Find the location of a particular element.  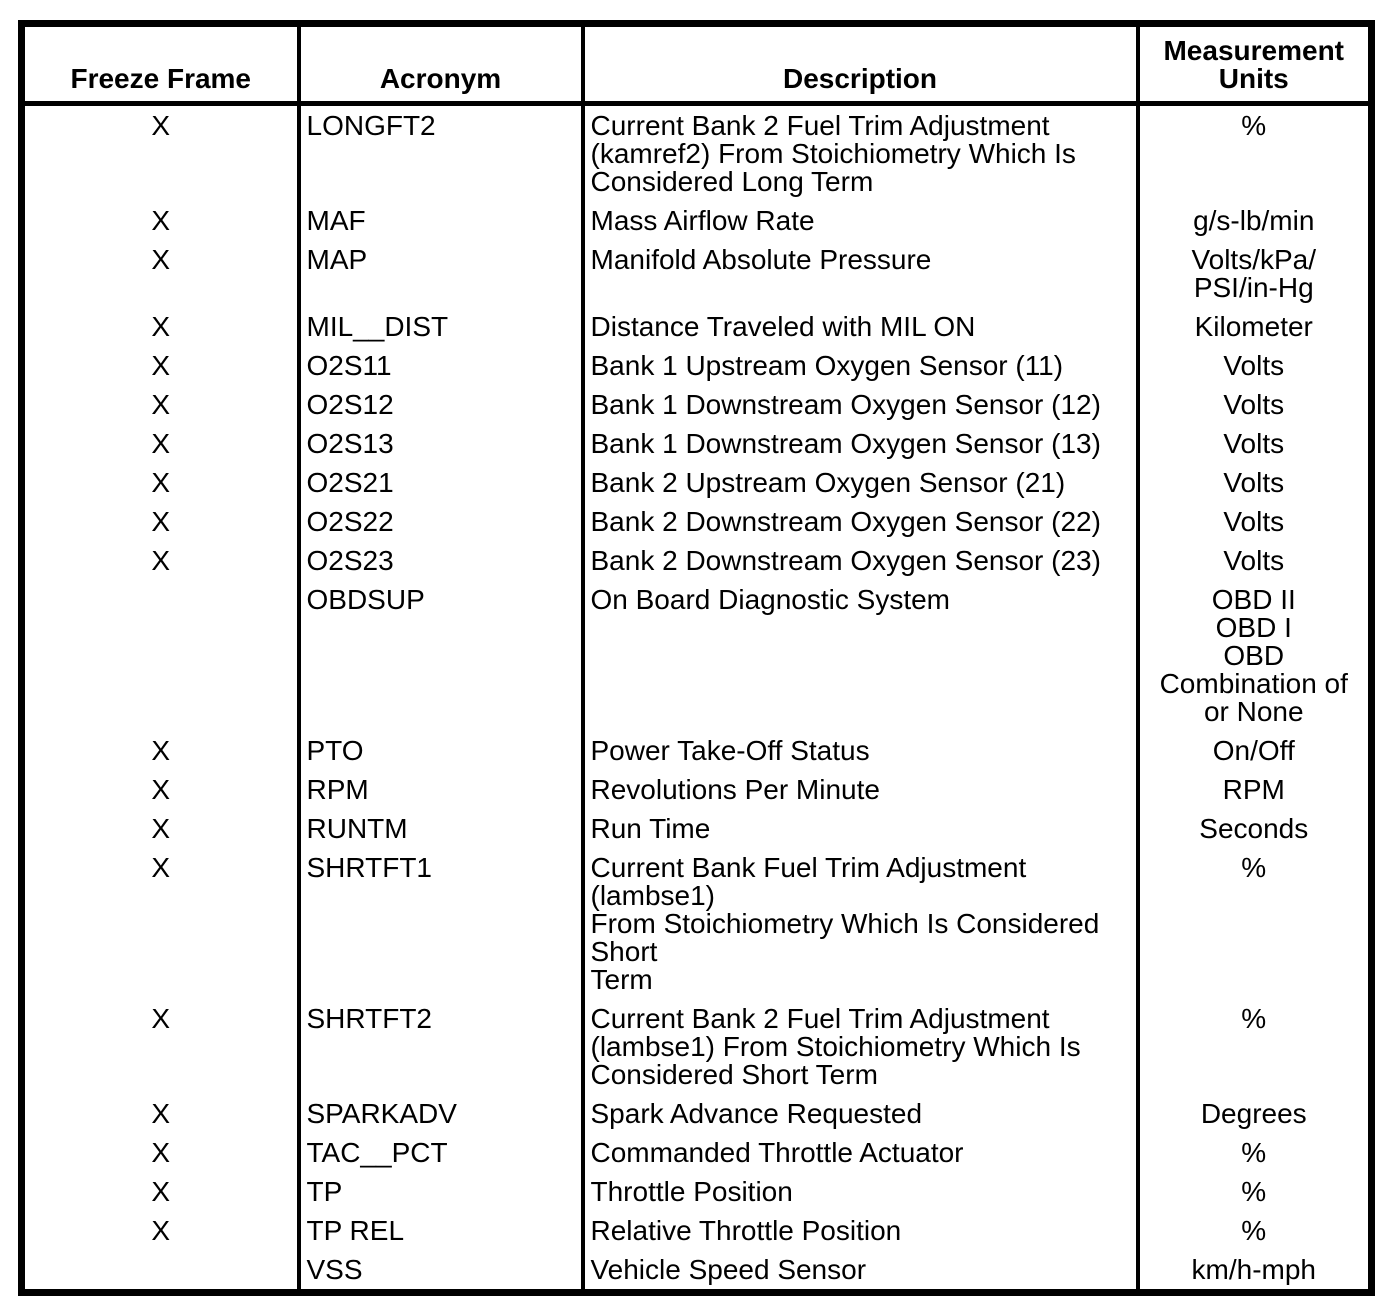

table-row: VSS Vehicle Speed Sensor km/h-mph is located at coordinates (697, 1271).